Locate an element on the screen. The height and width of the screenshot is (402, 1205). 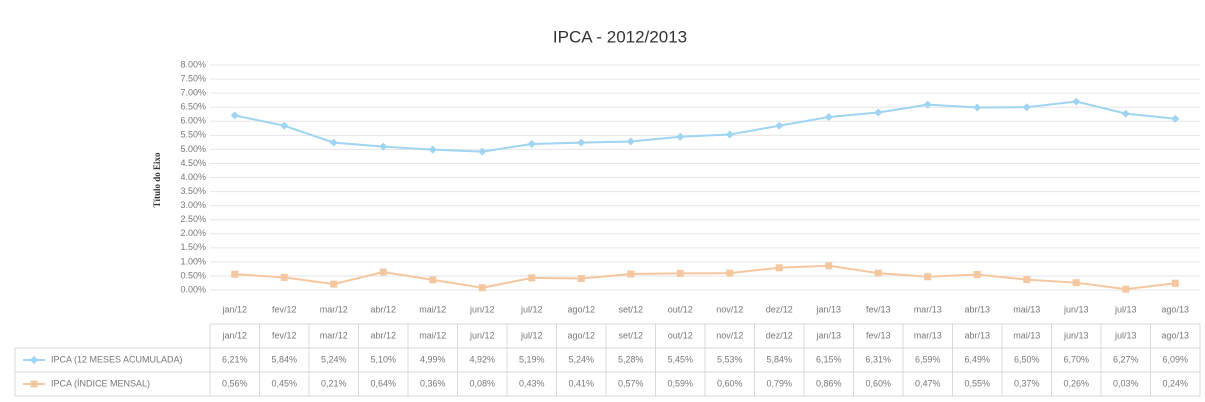
x-tick-label: jan/13 is located at coordinates (828, 309).